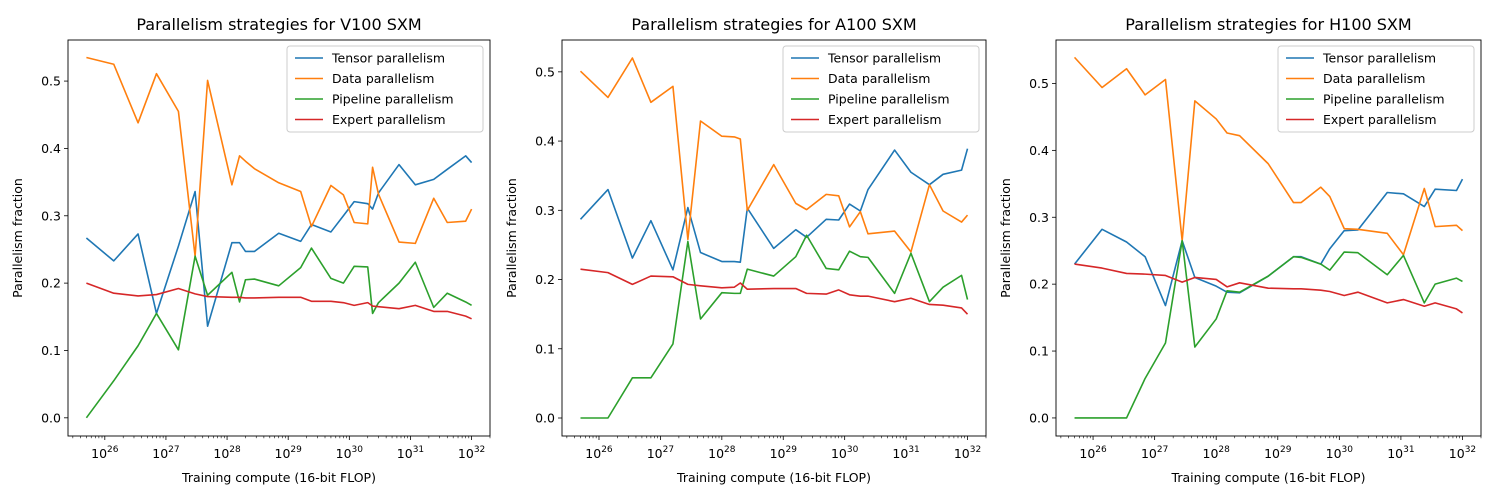 Image resolution: width=1500 pixels, height=500 pixels. Describe the element at coordinates (173, 450) in the screenshot. I see `x-tick-exponent: 27` at that location.